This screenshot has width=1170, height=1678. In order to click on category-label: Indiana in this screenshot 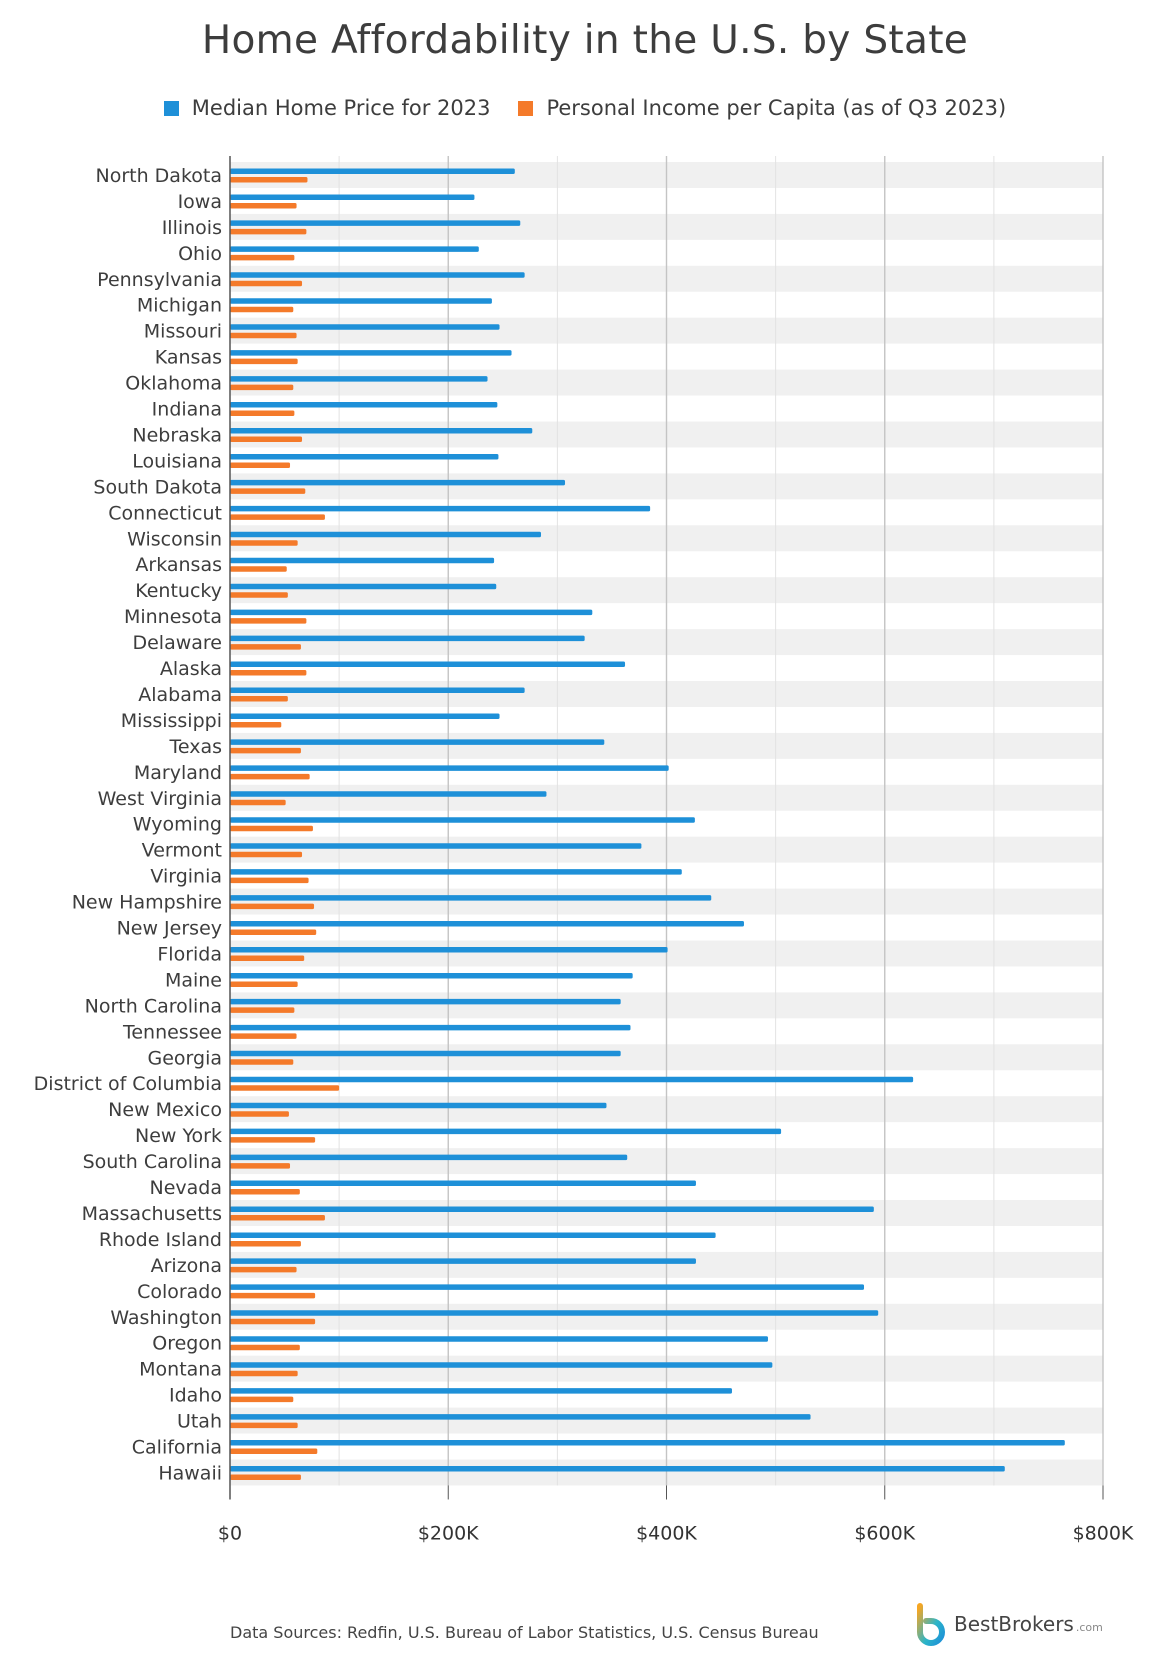, I will do `click(187, 410)`.